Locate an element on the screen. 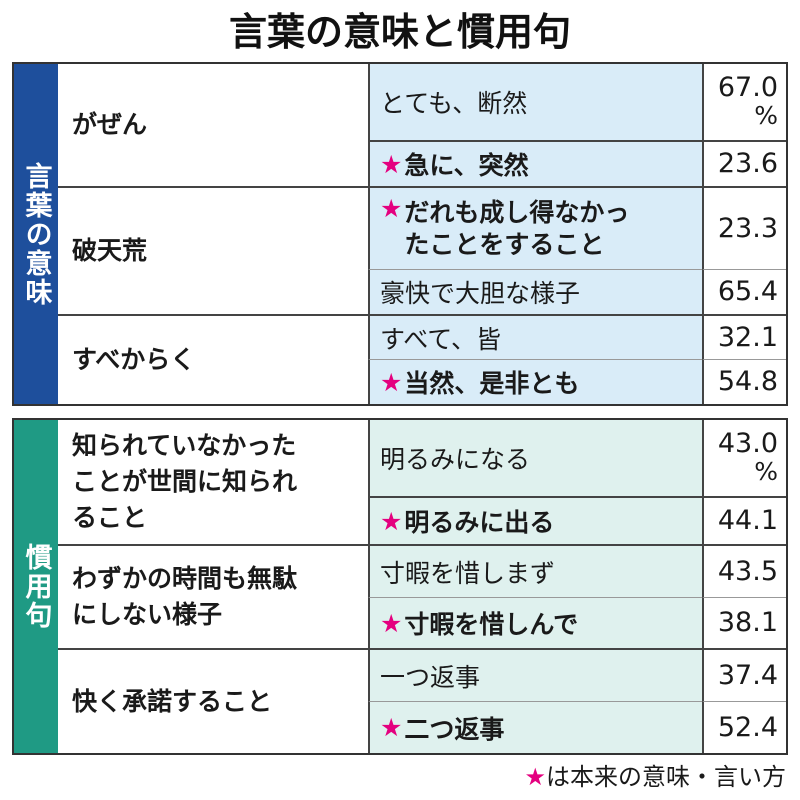 The width and height of the screenshot is (800, 800). option-text: とても、断然 is located at coordinates (454, 103).